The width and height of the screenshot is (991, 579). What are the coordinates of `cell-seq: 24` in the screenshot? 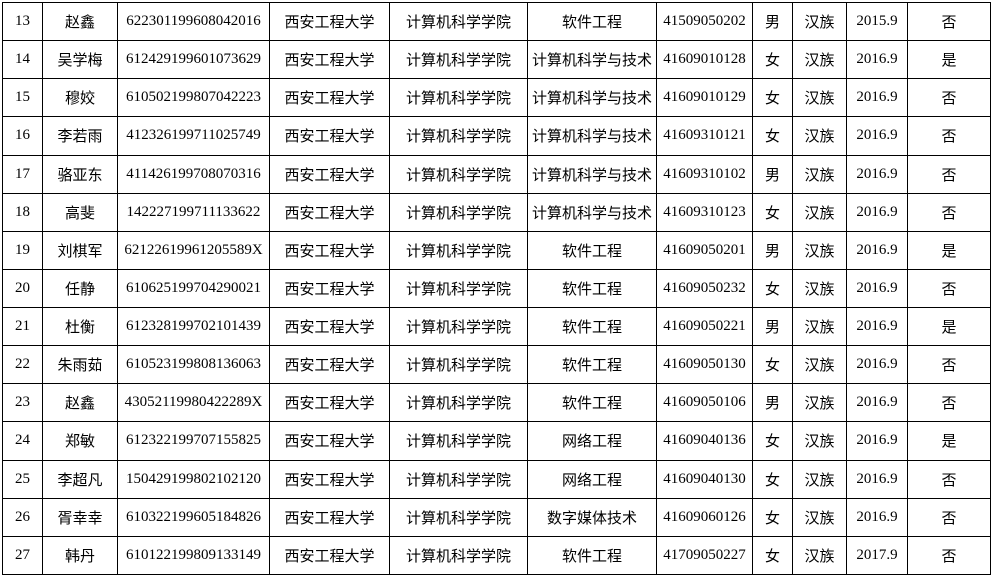 It's located at (22, 441).